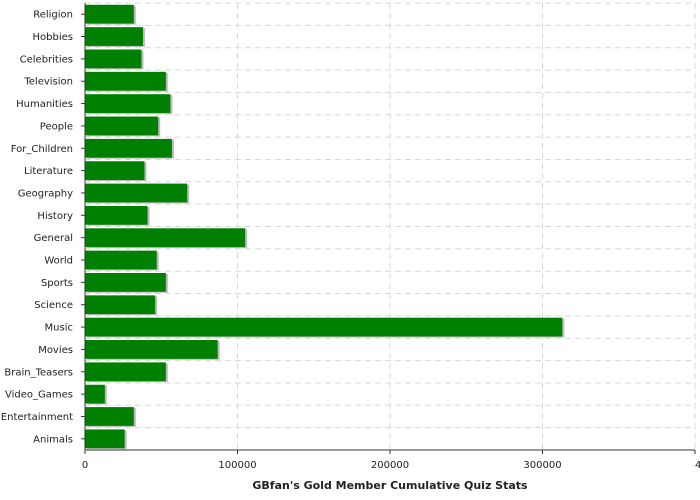 Image resolution: width=700 pixels, height=500 pixels. I want to click on bar-entertainment, so click(109, 416).